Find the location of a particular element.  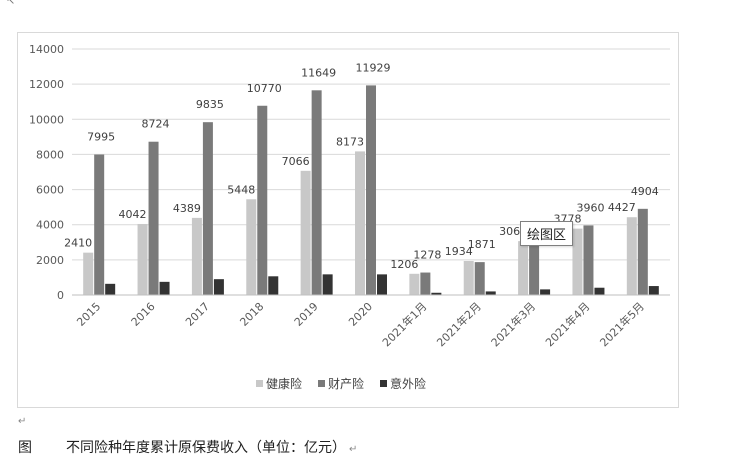

y-tick-label: 8000 is located at coordinates (50, 154).